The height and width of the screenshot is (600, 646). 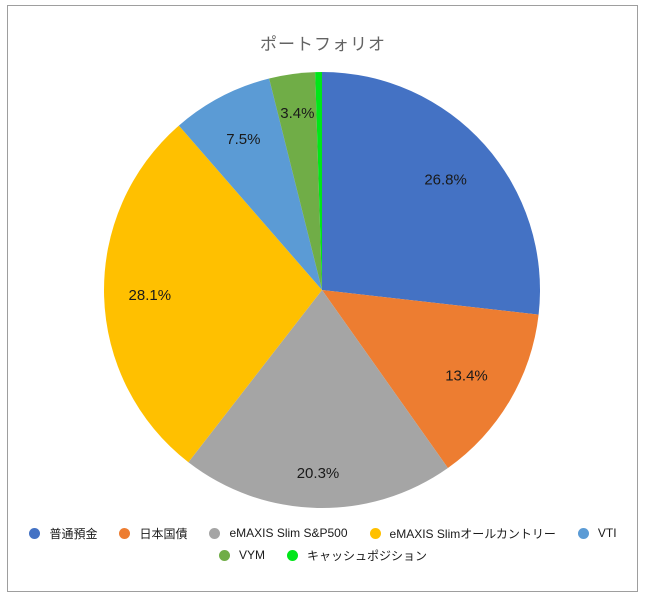 I want to click on slice-label-3: 28.1%, so click(x=150, y=295).